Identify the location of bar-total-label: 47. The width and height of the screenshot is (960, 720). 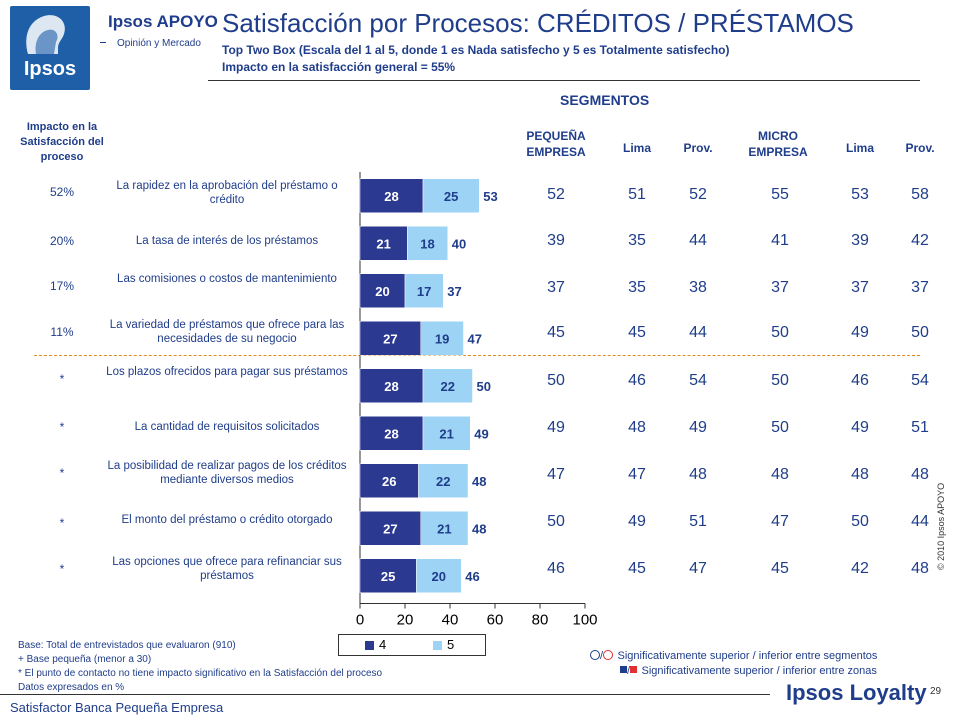
(475, 338).